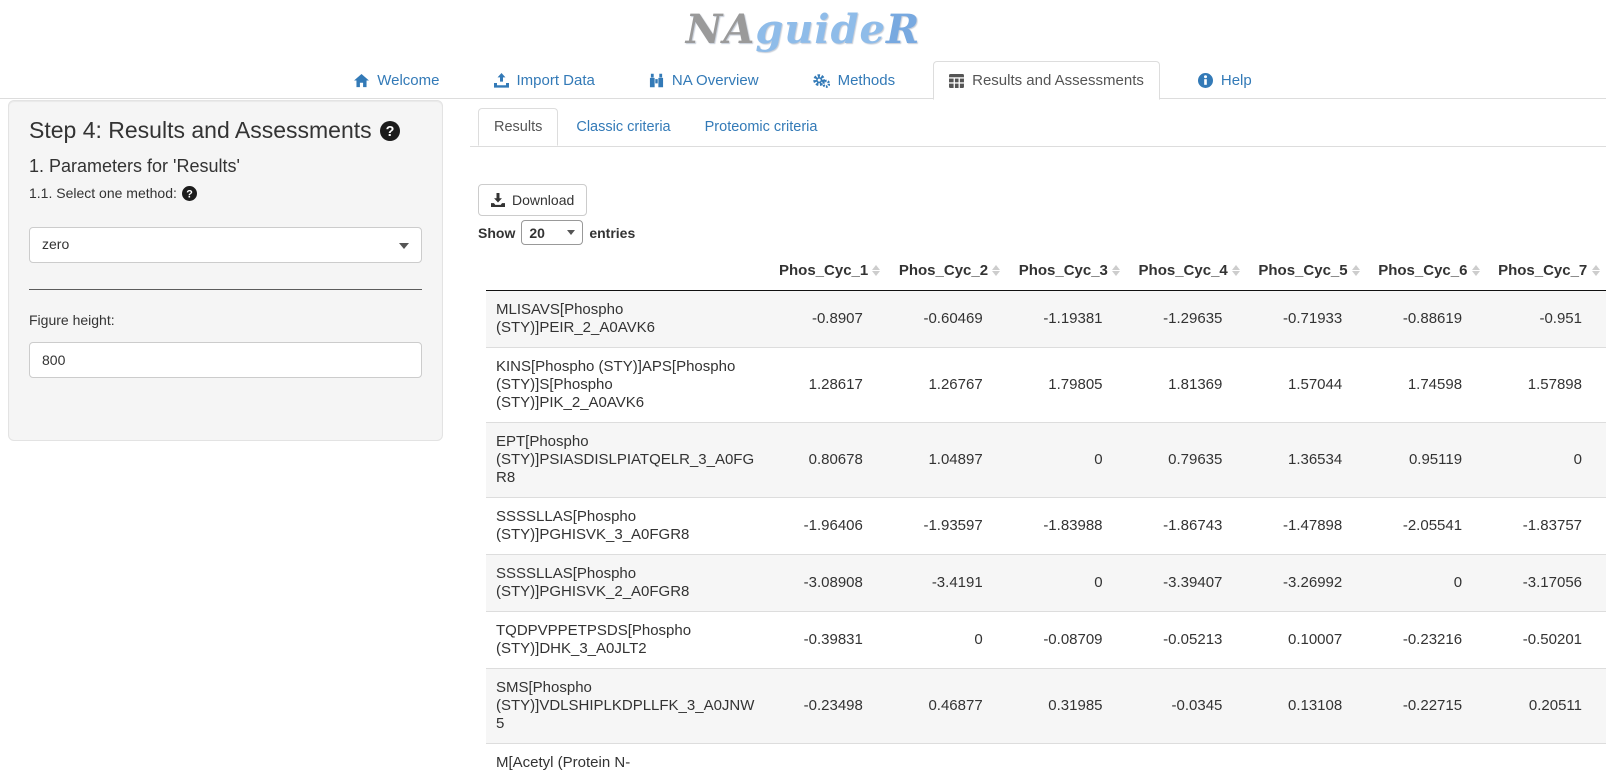  I want to click on sidebar-subtitle: 1. Parameters for 'Results', so click(134, 166).